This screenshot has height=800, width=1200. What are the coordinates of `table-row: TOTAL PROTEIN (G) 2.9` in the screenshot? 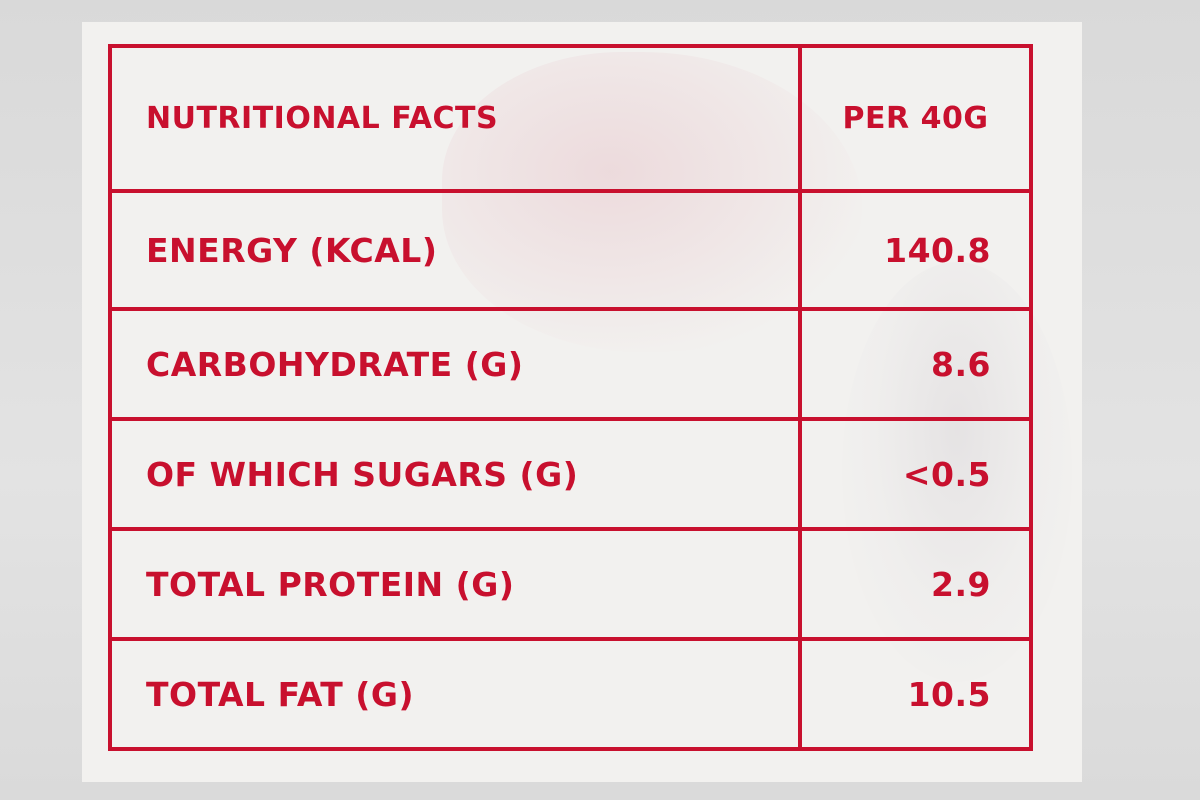 It's located at (570, 584).